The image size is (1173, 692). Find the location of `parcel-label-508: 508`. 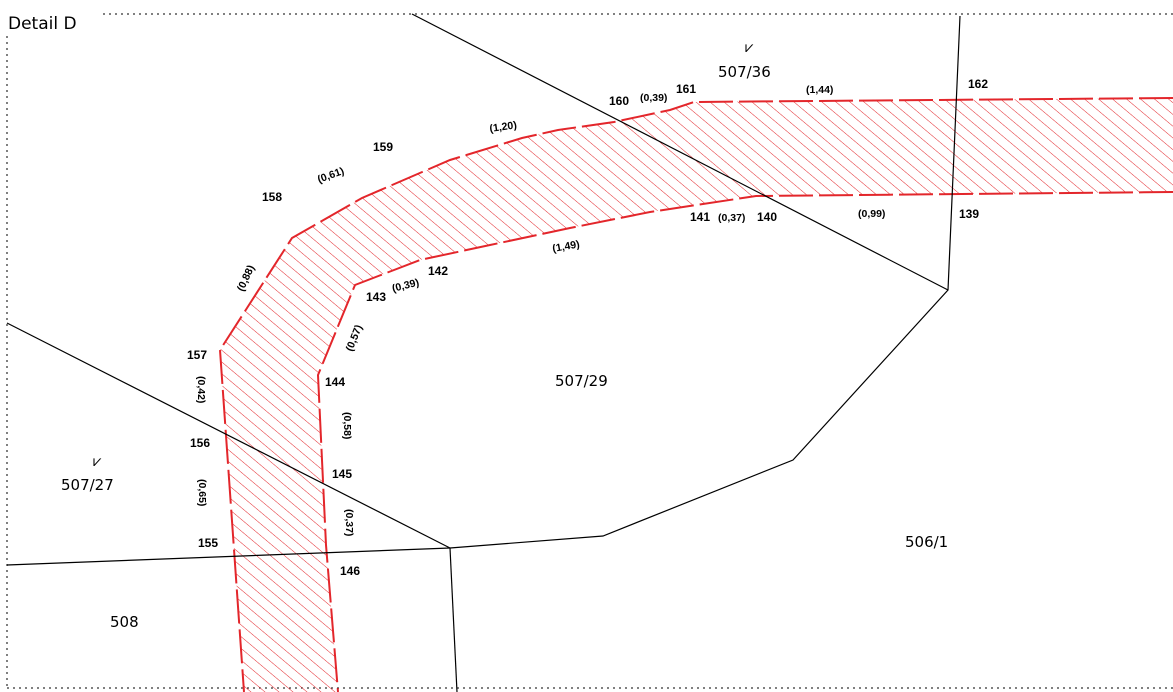

parcel-label-508: 508 is located at coordinates (124, 622).